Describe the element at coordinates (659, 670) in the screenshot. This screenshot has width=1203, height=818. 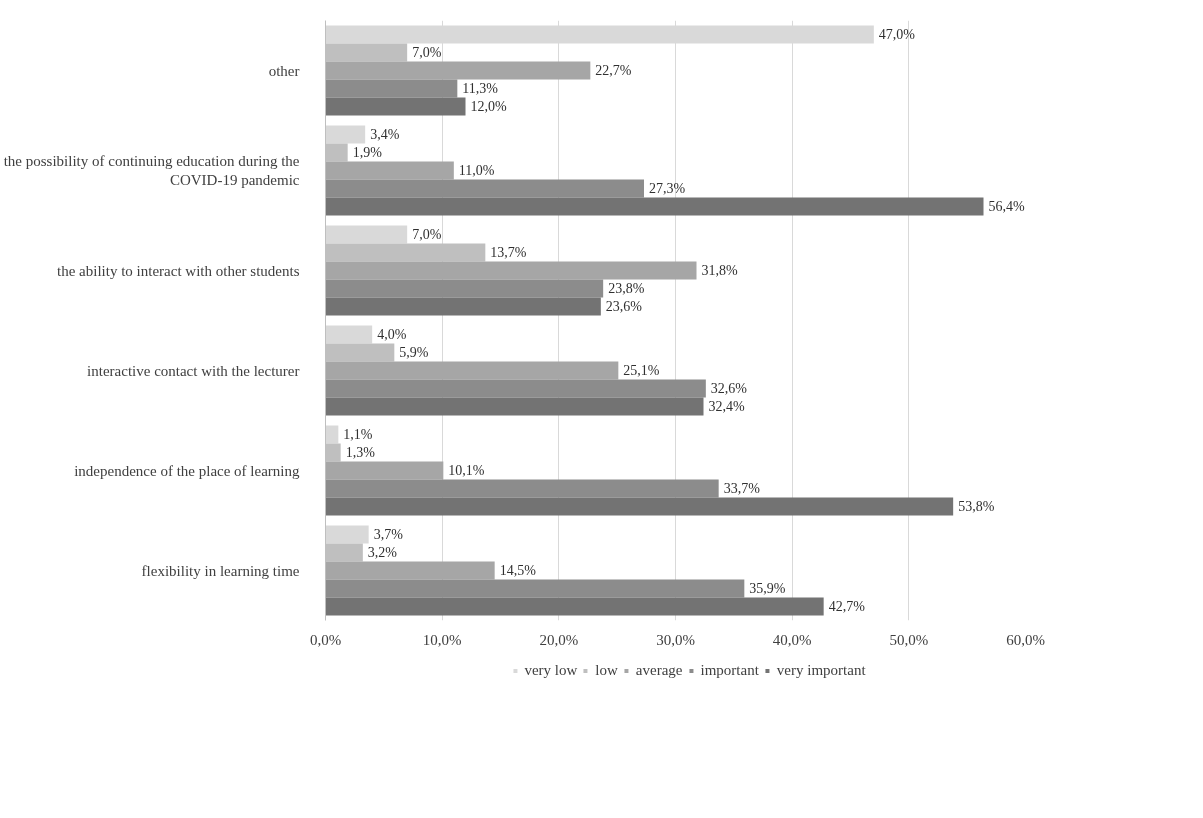
I see `legend-label: average` at that location.